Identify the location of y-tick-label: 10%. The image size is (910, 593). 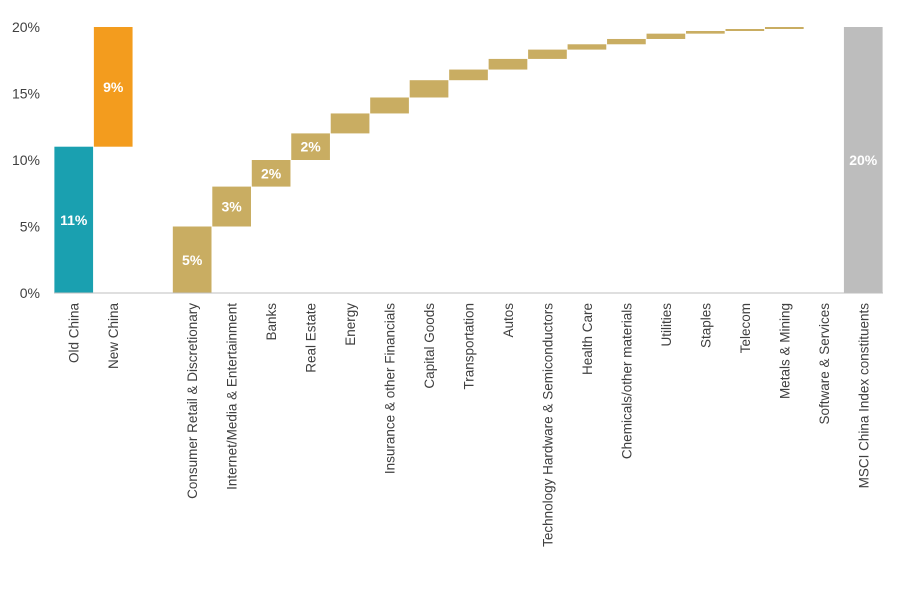
(26, 160).